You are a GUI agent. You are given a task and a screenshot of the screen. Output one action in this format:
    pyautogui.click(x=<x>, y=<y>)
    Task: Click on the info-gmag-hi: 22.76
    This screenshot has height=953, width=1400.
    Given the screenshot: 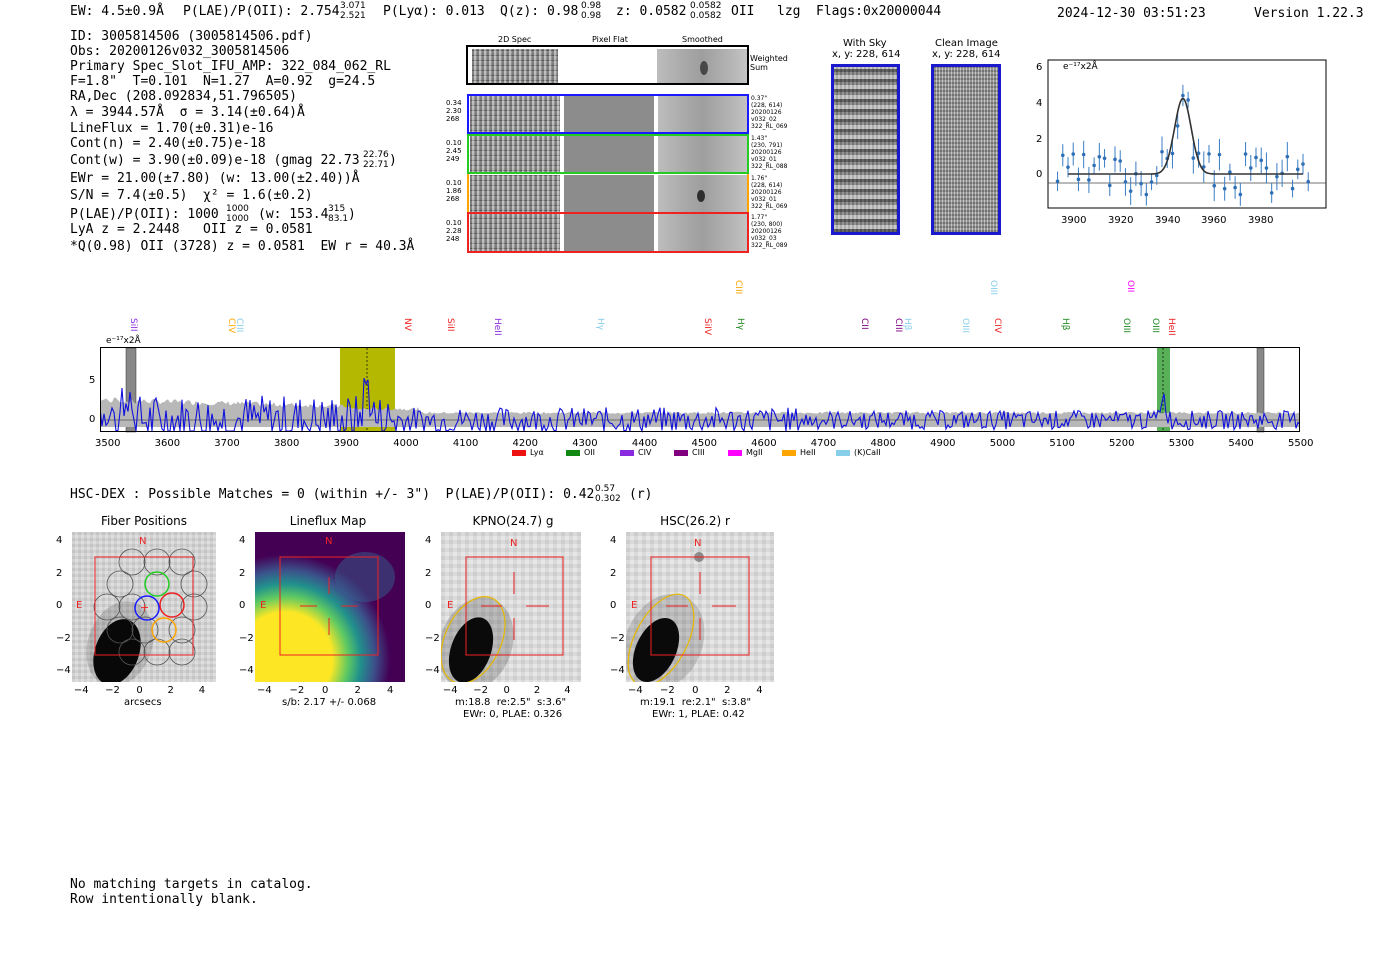 What is the action you would take?
    pyautogui.click(x=376, y=155)
    